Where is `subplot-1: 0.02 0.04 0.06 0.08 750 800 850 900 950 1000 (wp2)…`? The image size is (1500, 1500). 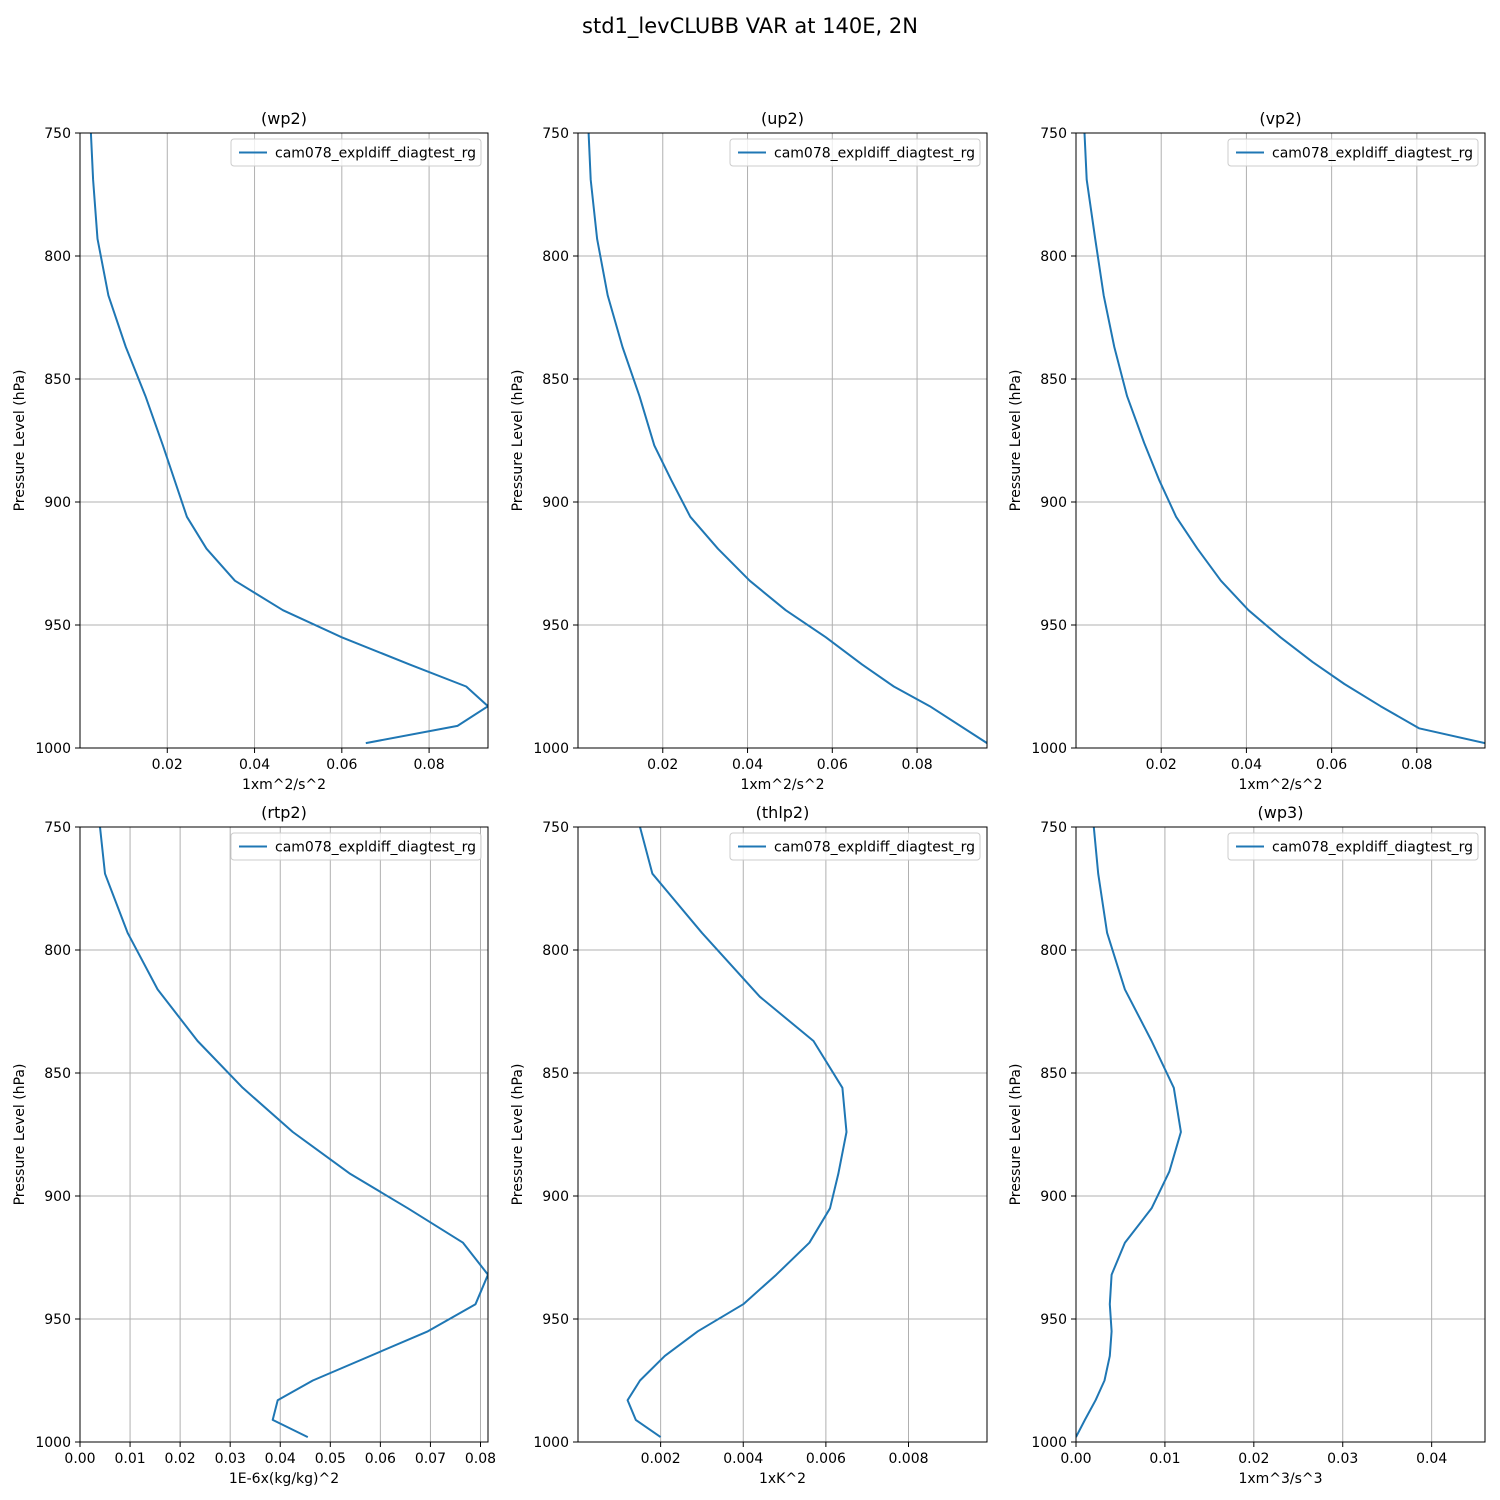 subplot-1: 0.02 0.04 0.06 0.08 750 800 850 900 950 1000 (wp2)… is located at coordinates (250, 451).